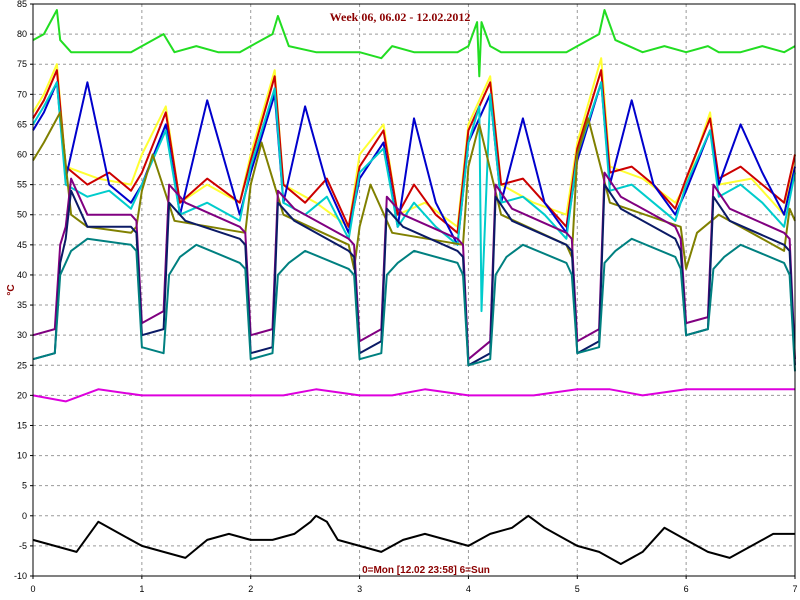  Describe the element at coordinates (414, 585) in the screenshot. I see `x-axis-ticks: 0 1 2 3 4 5 6 7` at that location.